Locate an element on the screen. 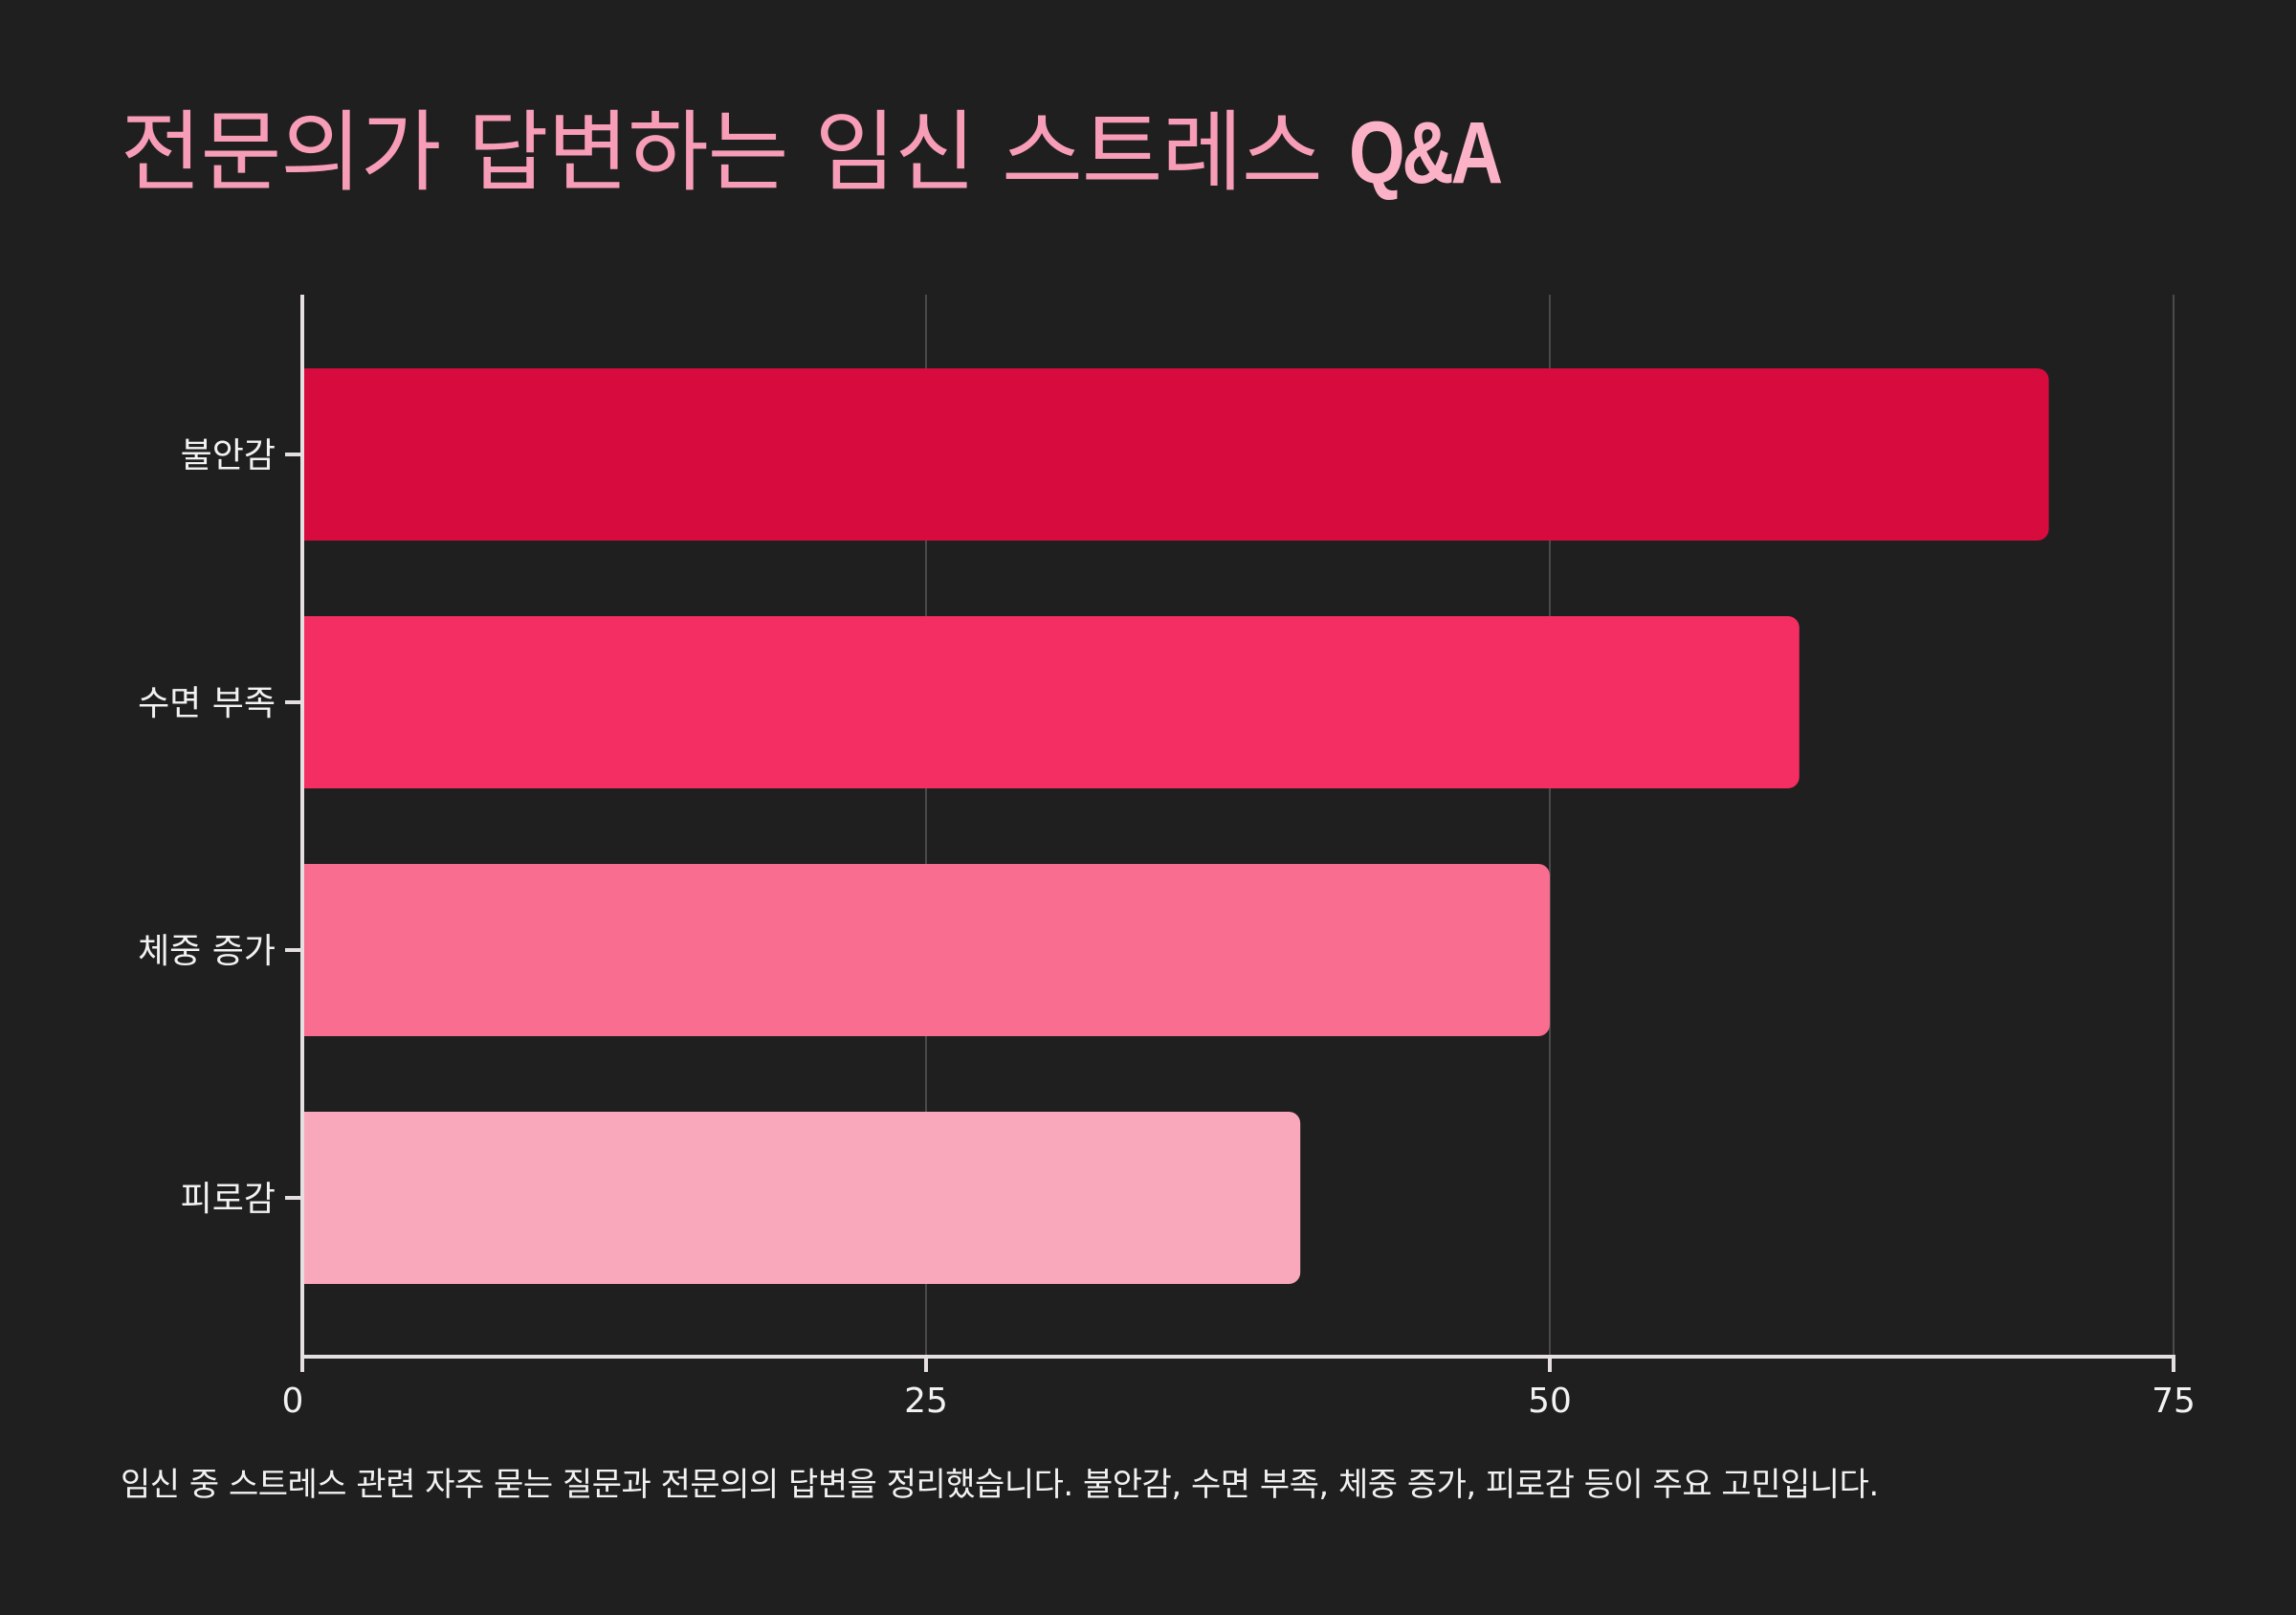  y-tick-label: 불안감 is located at coordinates (228, 456).